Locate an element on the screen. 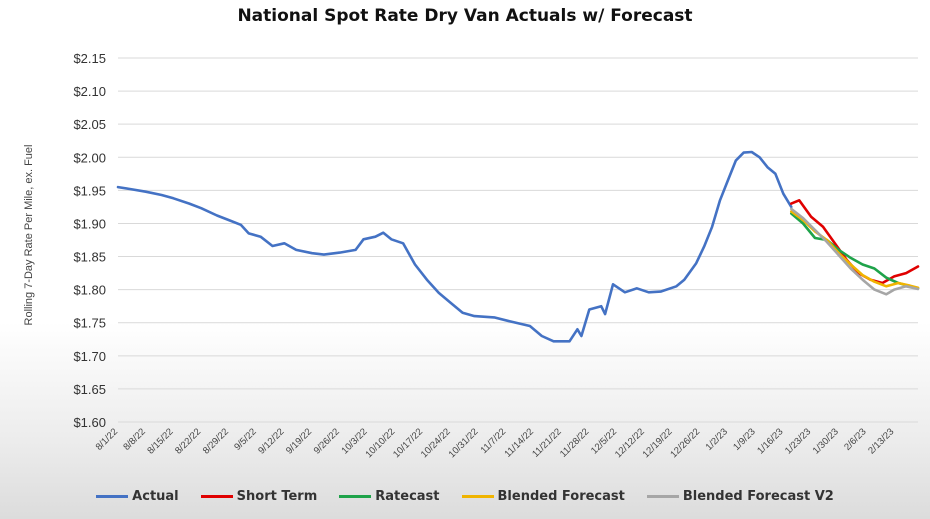 The height and width of the screenshot is (519, 930). legend-item: Actual is located at coordinates (137, 496).